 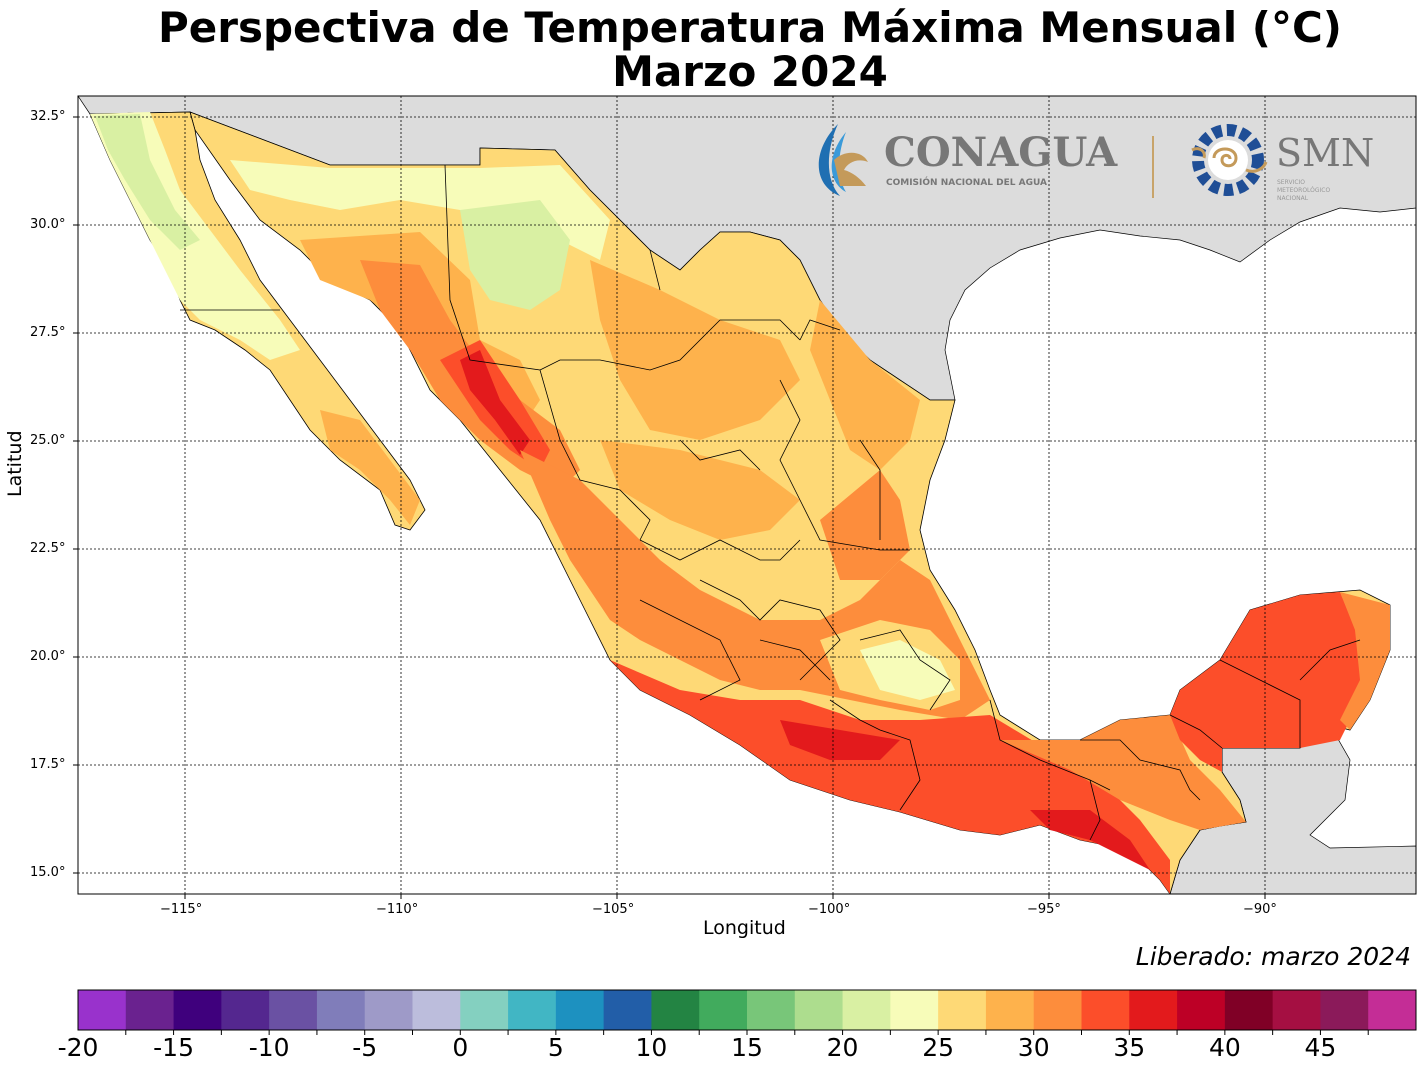 I want to click on baja-coolest-zone, so click(x=147, y=182).